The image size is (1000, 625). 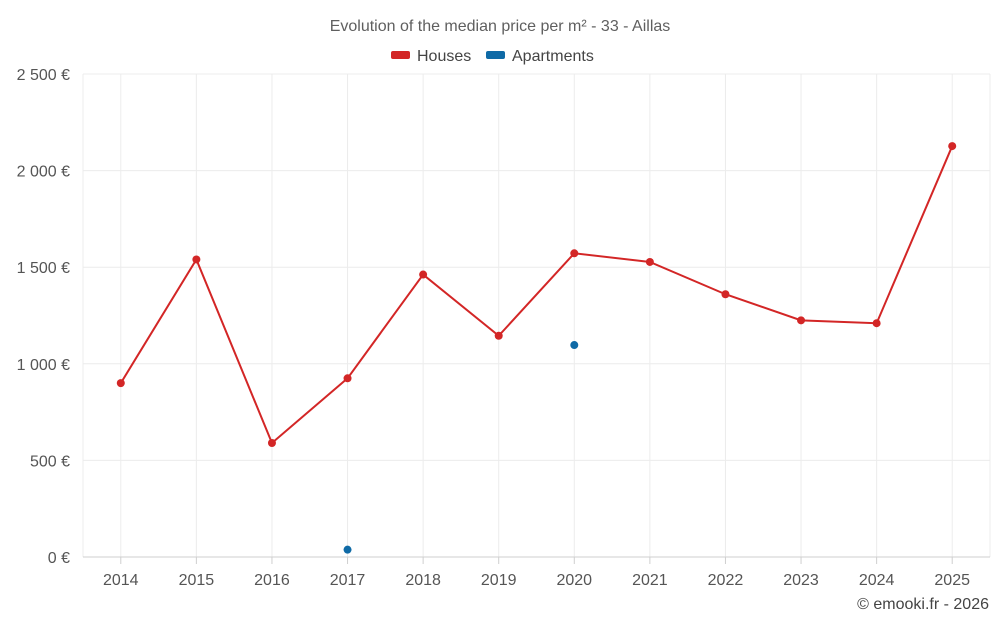 What do you see at coordinates (574, 580) in the screenshot?
I see `x-tick-label: 2020` at bounding box center [574, 580].